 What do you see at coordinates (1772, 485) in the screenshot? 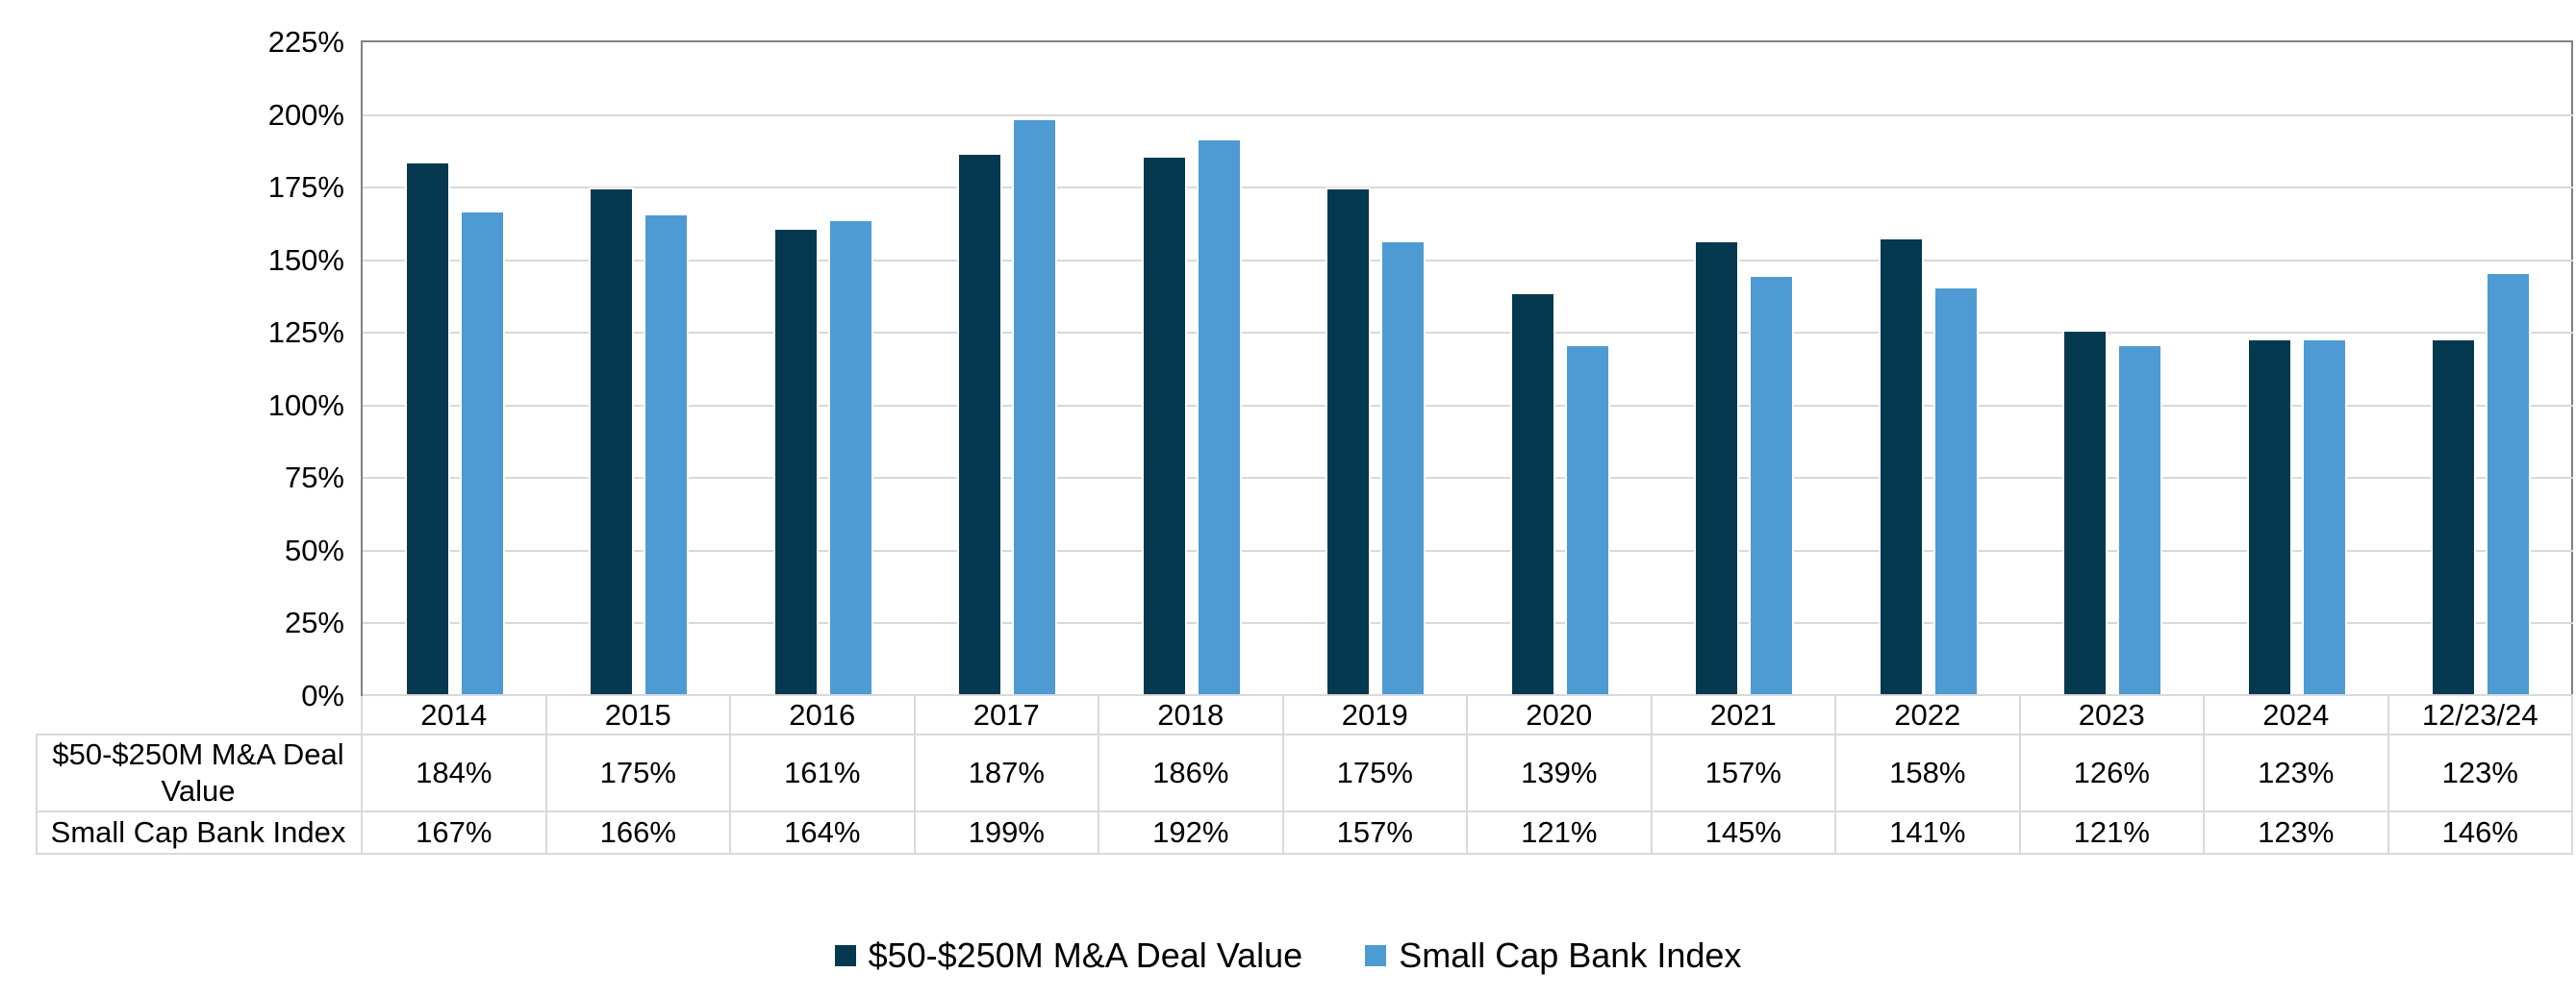
I see `bar-light-2021` at bounding box center [1772, 485].